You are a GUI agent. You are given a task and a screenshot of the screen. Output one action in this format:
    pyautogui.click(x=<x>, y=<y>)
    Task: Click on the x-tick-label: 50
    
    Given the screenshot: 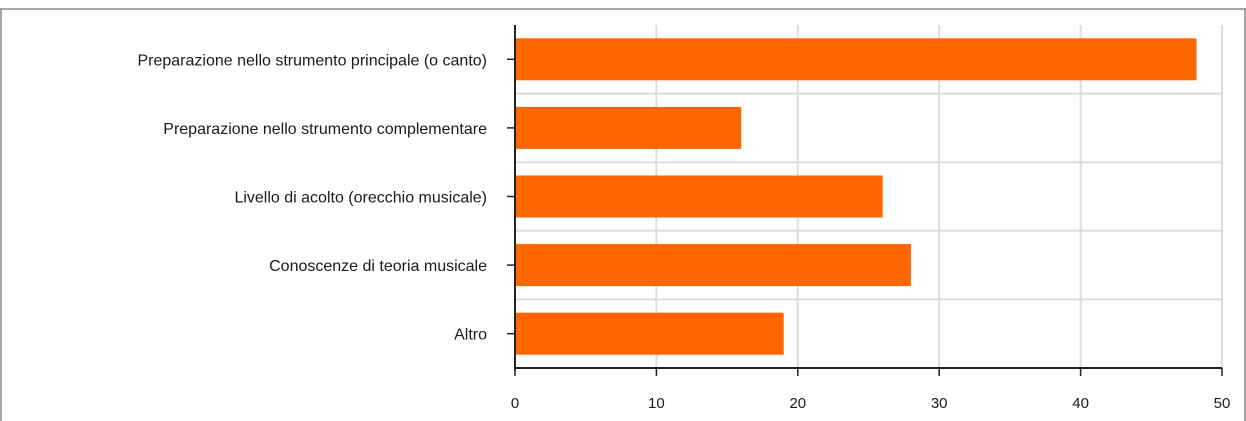 What is the action you would take?
    pyautogui.click(x=1222, y=403)
    